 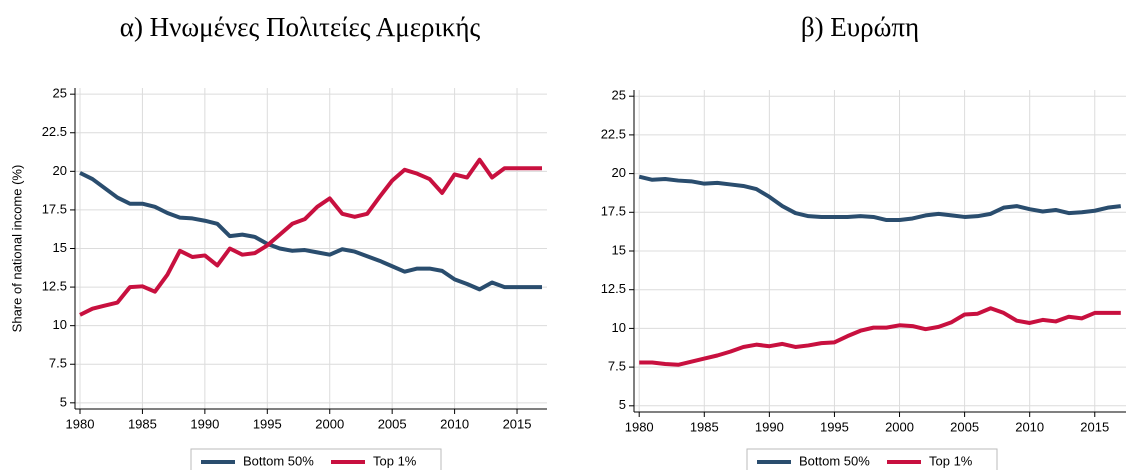 What do you see at coordinates (16, 249) in the screenshot?
I see `y-axis-label: Share of national income (%)` at bounding box center [16, 249].